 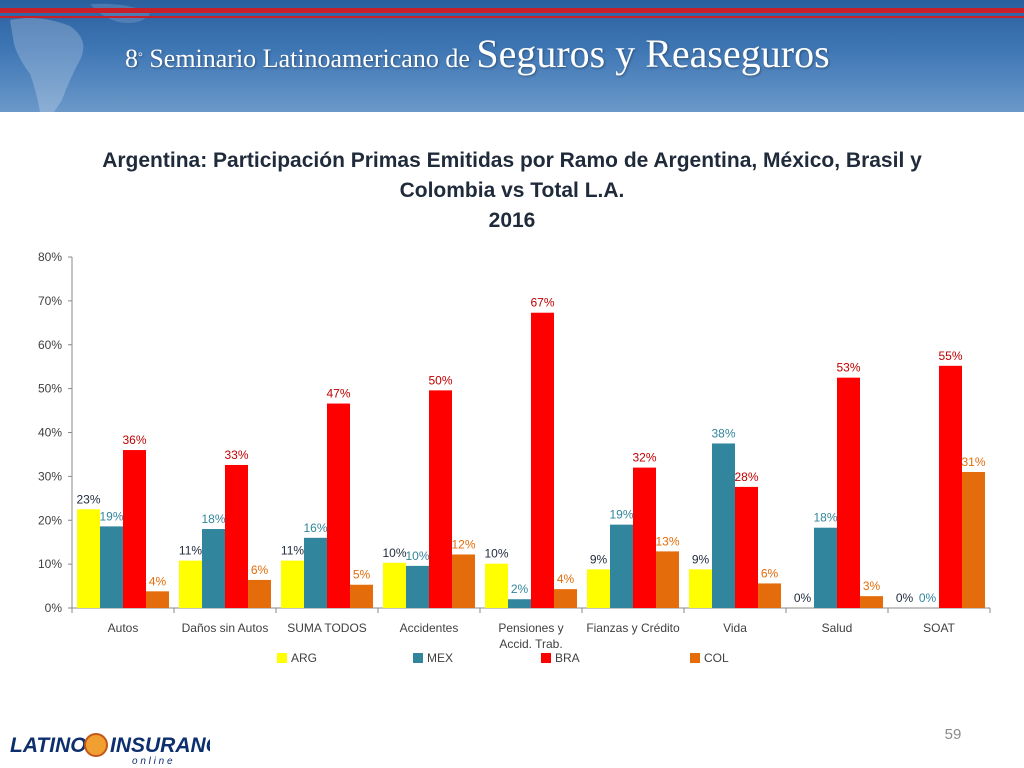 What do you see at coordinates (362, 575) in the screenshot?
I see `data-label-col: 5%` at bounding box center [362, 575].